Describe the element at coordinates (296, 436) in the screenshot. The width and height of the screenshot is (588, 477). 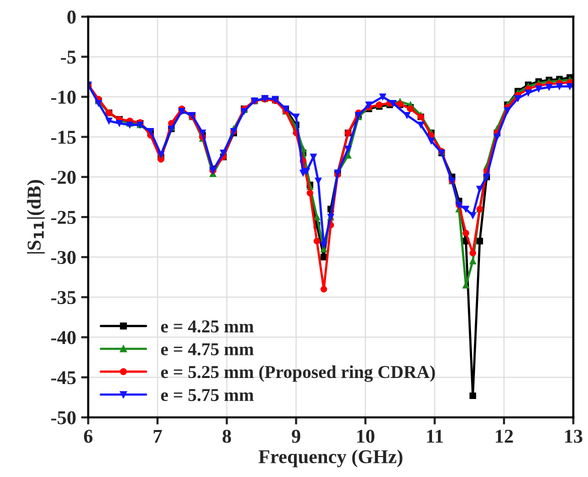
I see `x-tick-label: 9` at that location.